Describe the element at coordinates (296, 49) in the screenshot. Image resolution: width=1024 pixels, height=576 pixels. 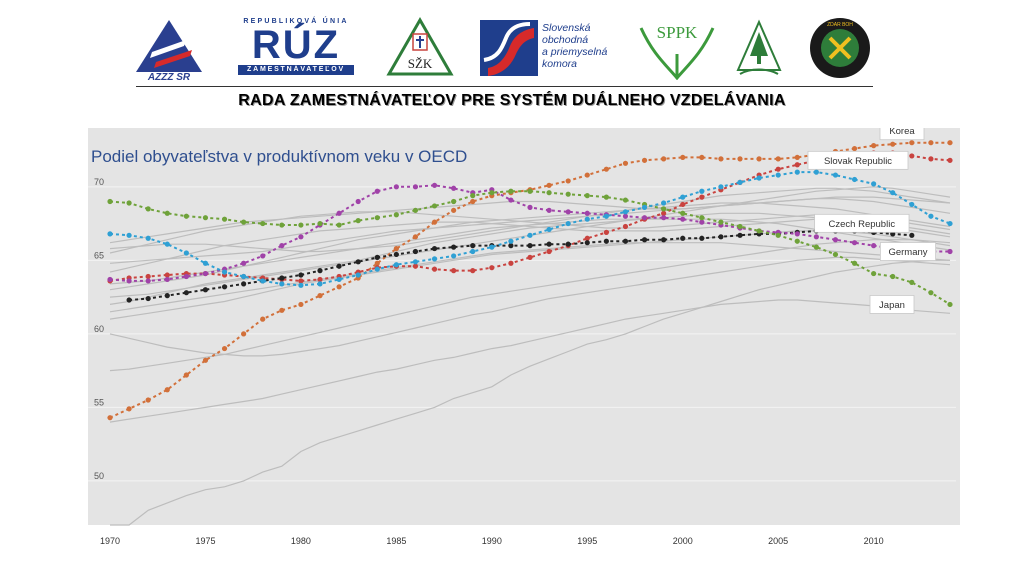
I see `ruz-logo: REPUBLIKOVÁ ÚNIA RÚZ ZAMESTNÁVATEĽOV` at that location.